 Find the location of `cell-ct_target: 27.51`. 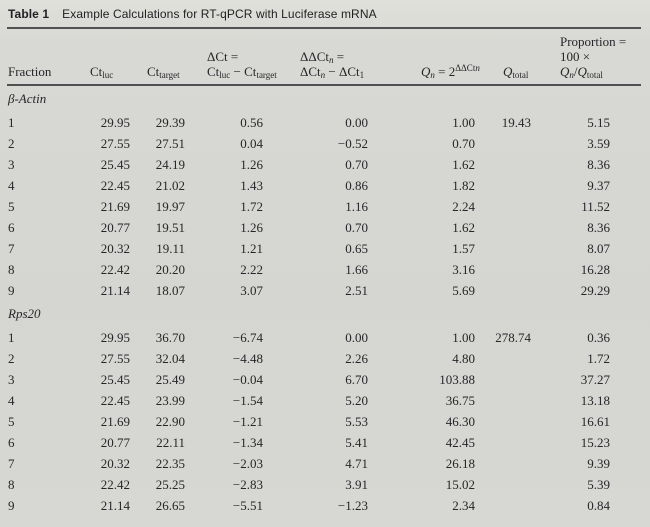

cell-ct_target: 27.51 is located at coordinates (170, 143).